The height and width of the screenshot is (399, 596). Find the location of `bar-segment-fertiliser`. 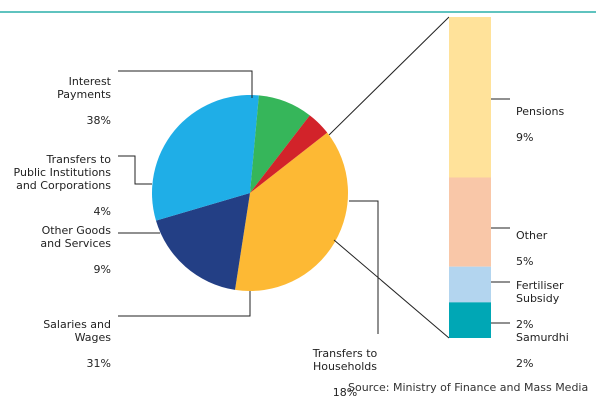

bar-segment-fertiliser is located at coordinates (470, 284).